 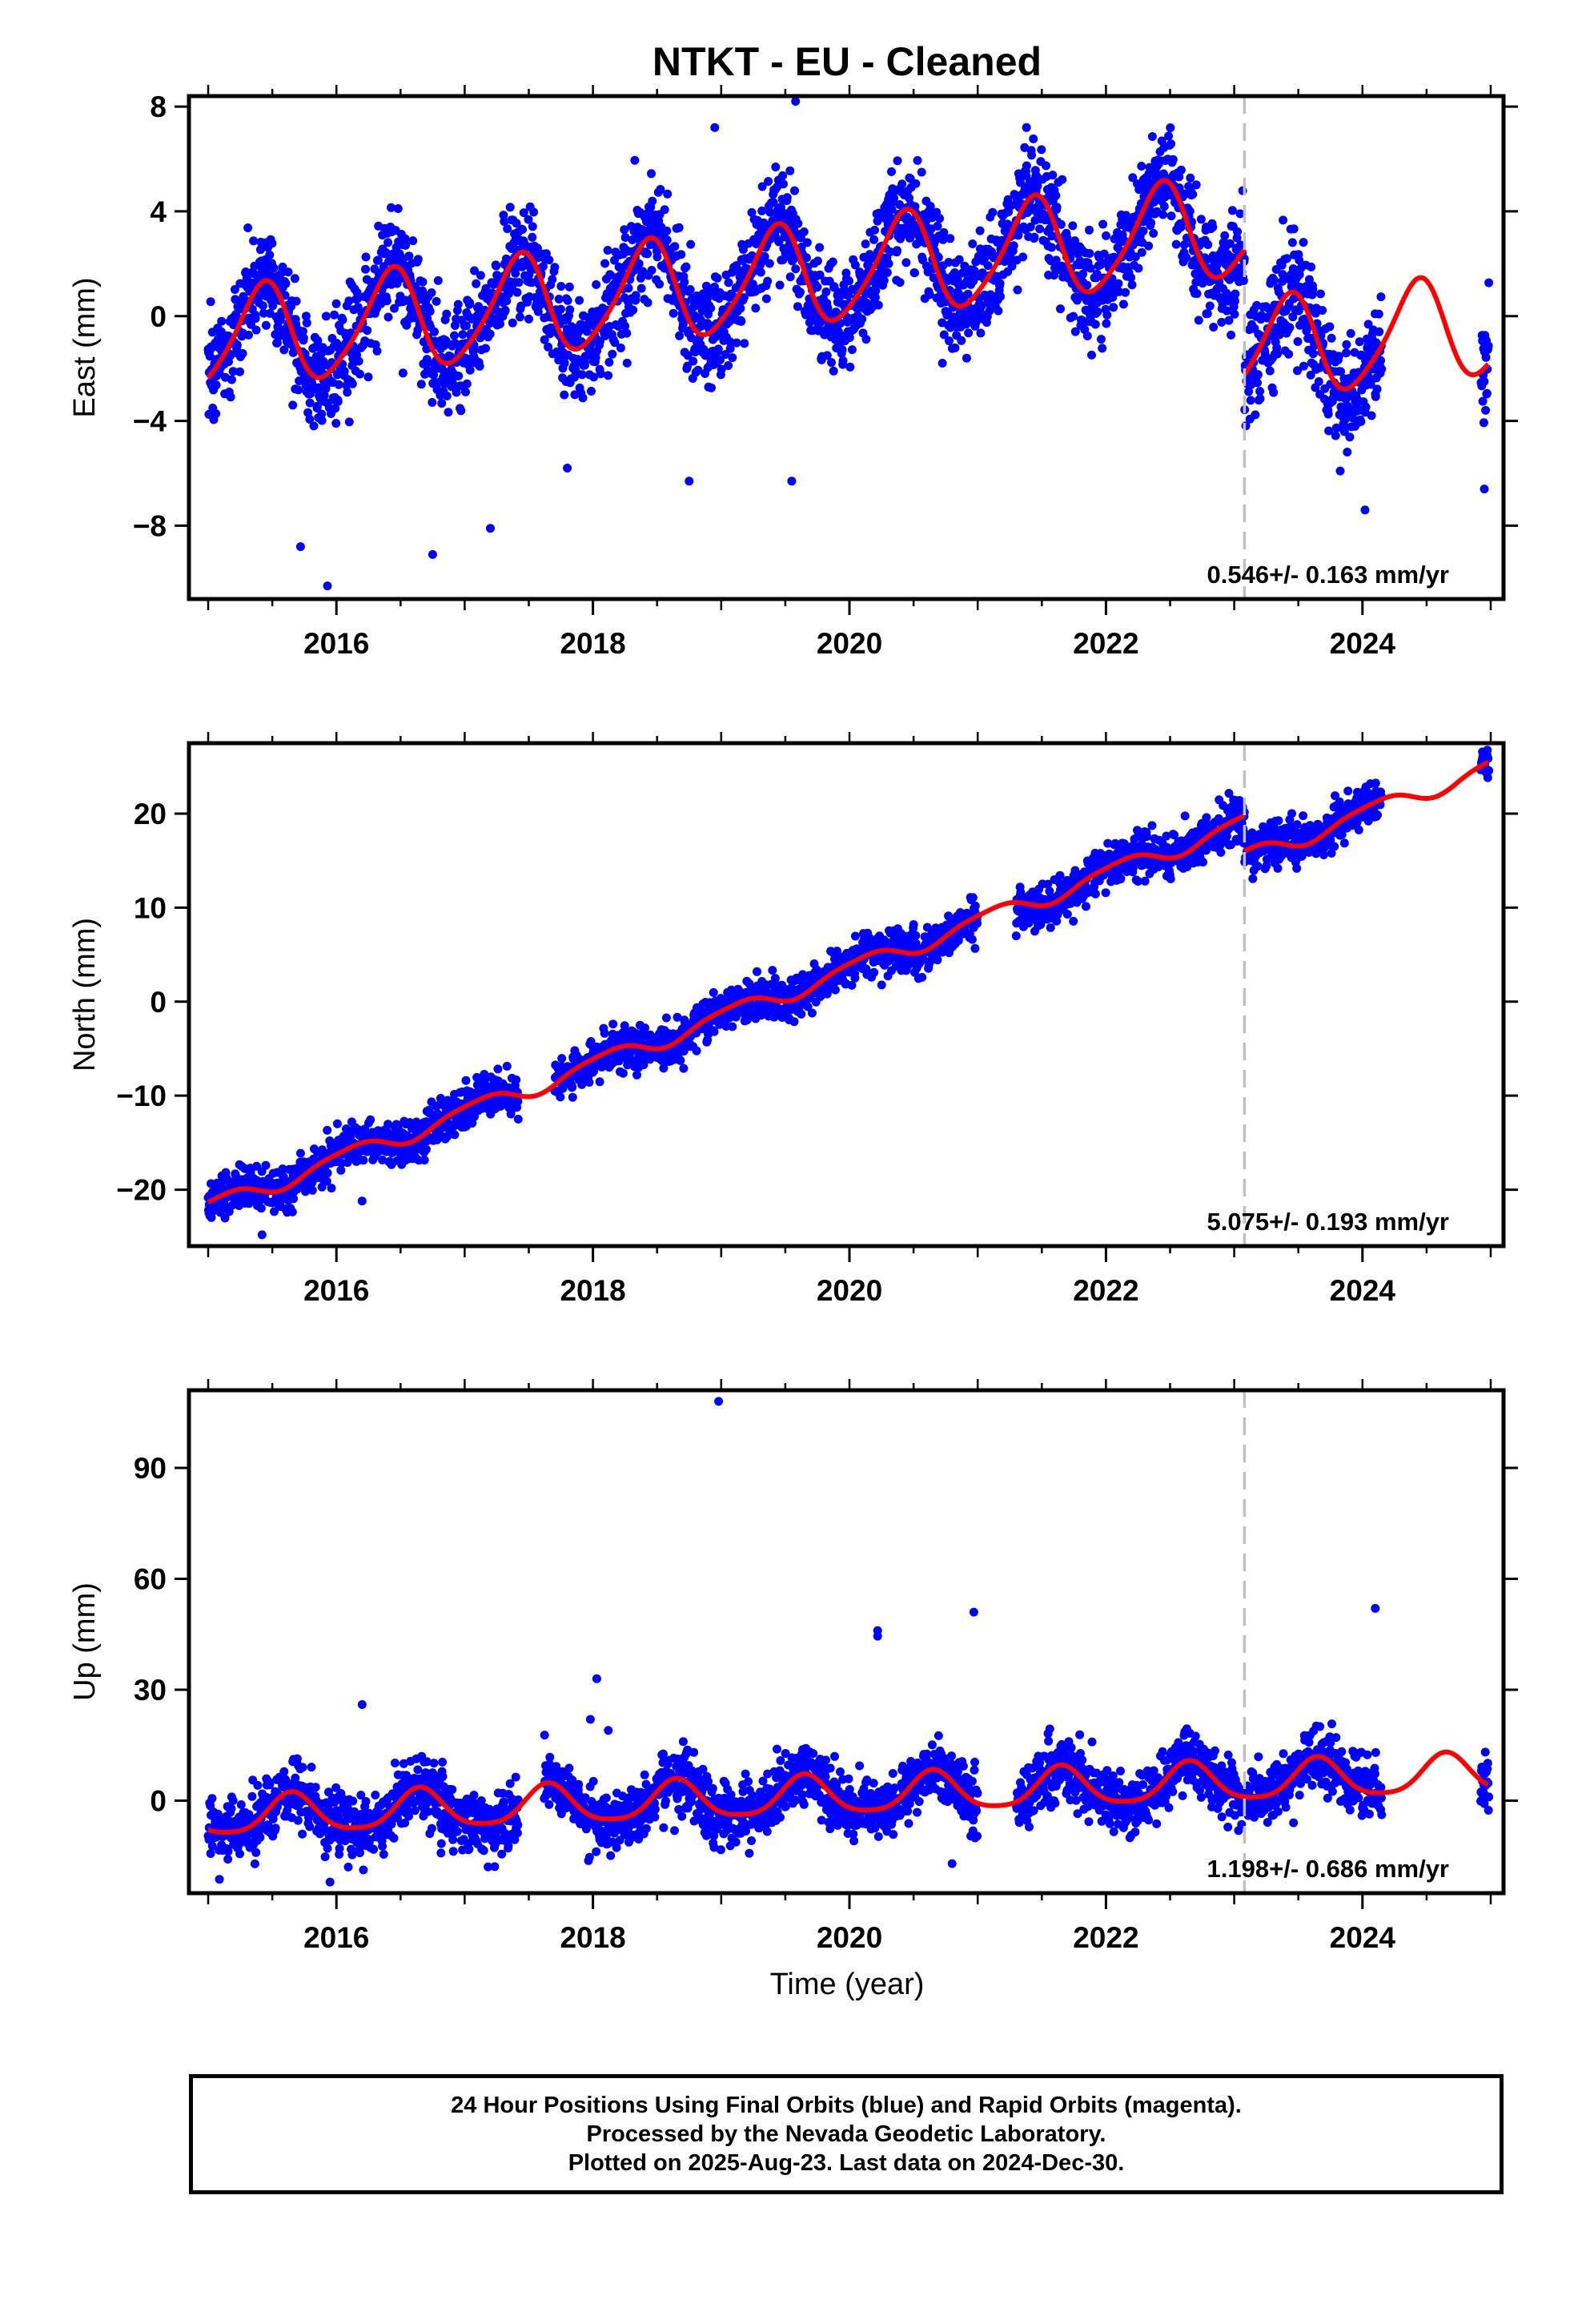 I want to click on y-tick-label: 4, so click(x=158, y=212).